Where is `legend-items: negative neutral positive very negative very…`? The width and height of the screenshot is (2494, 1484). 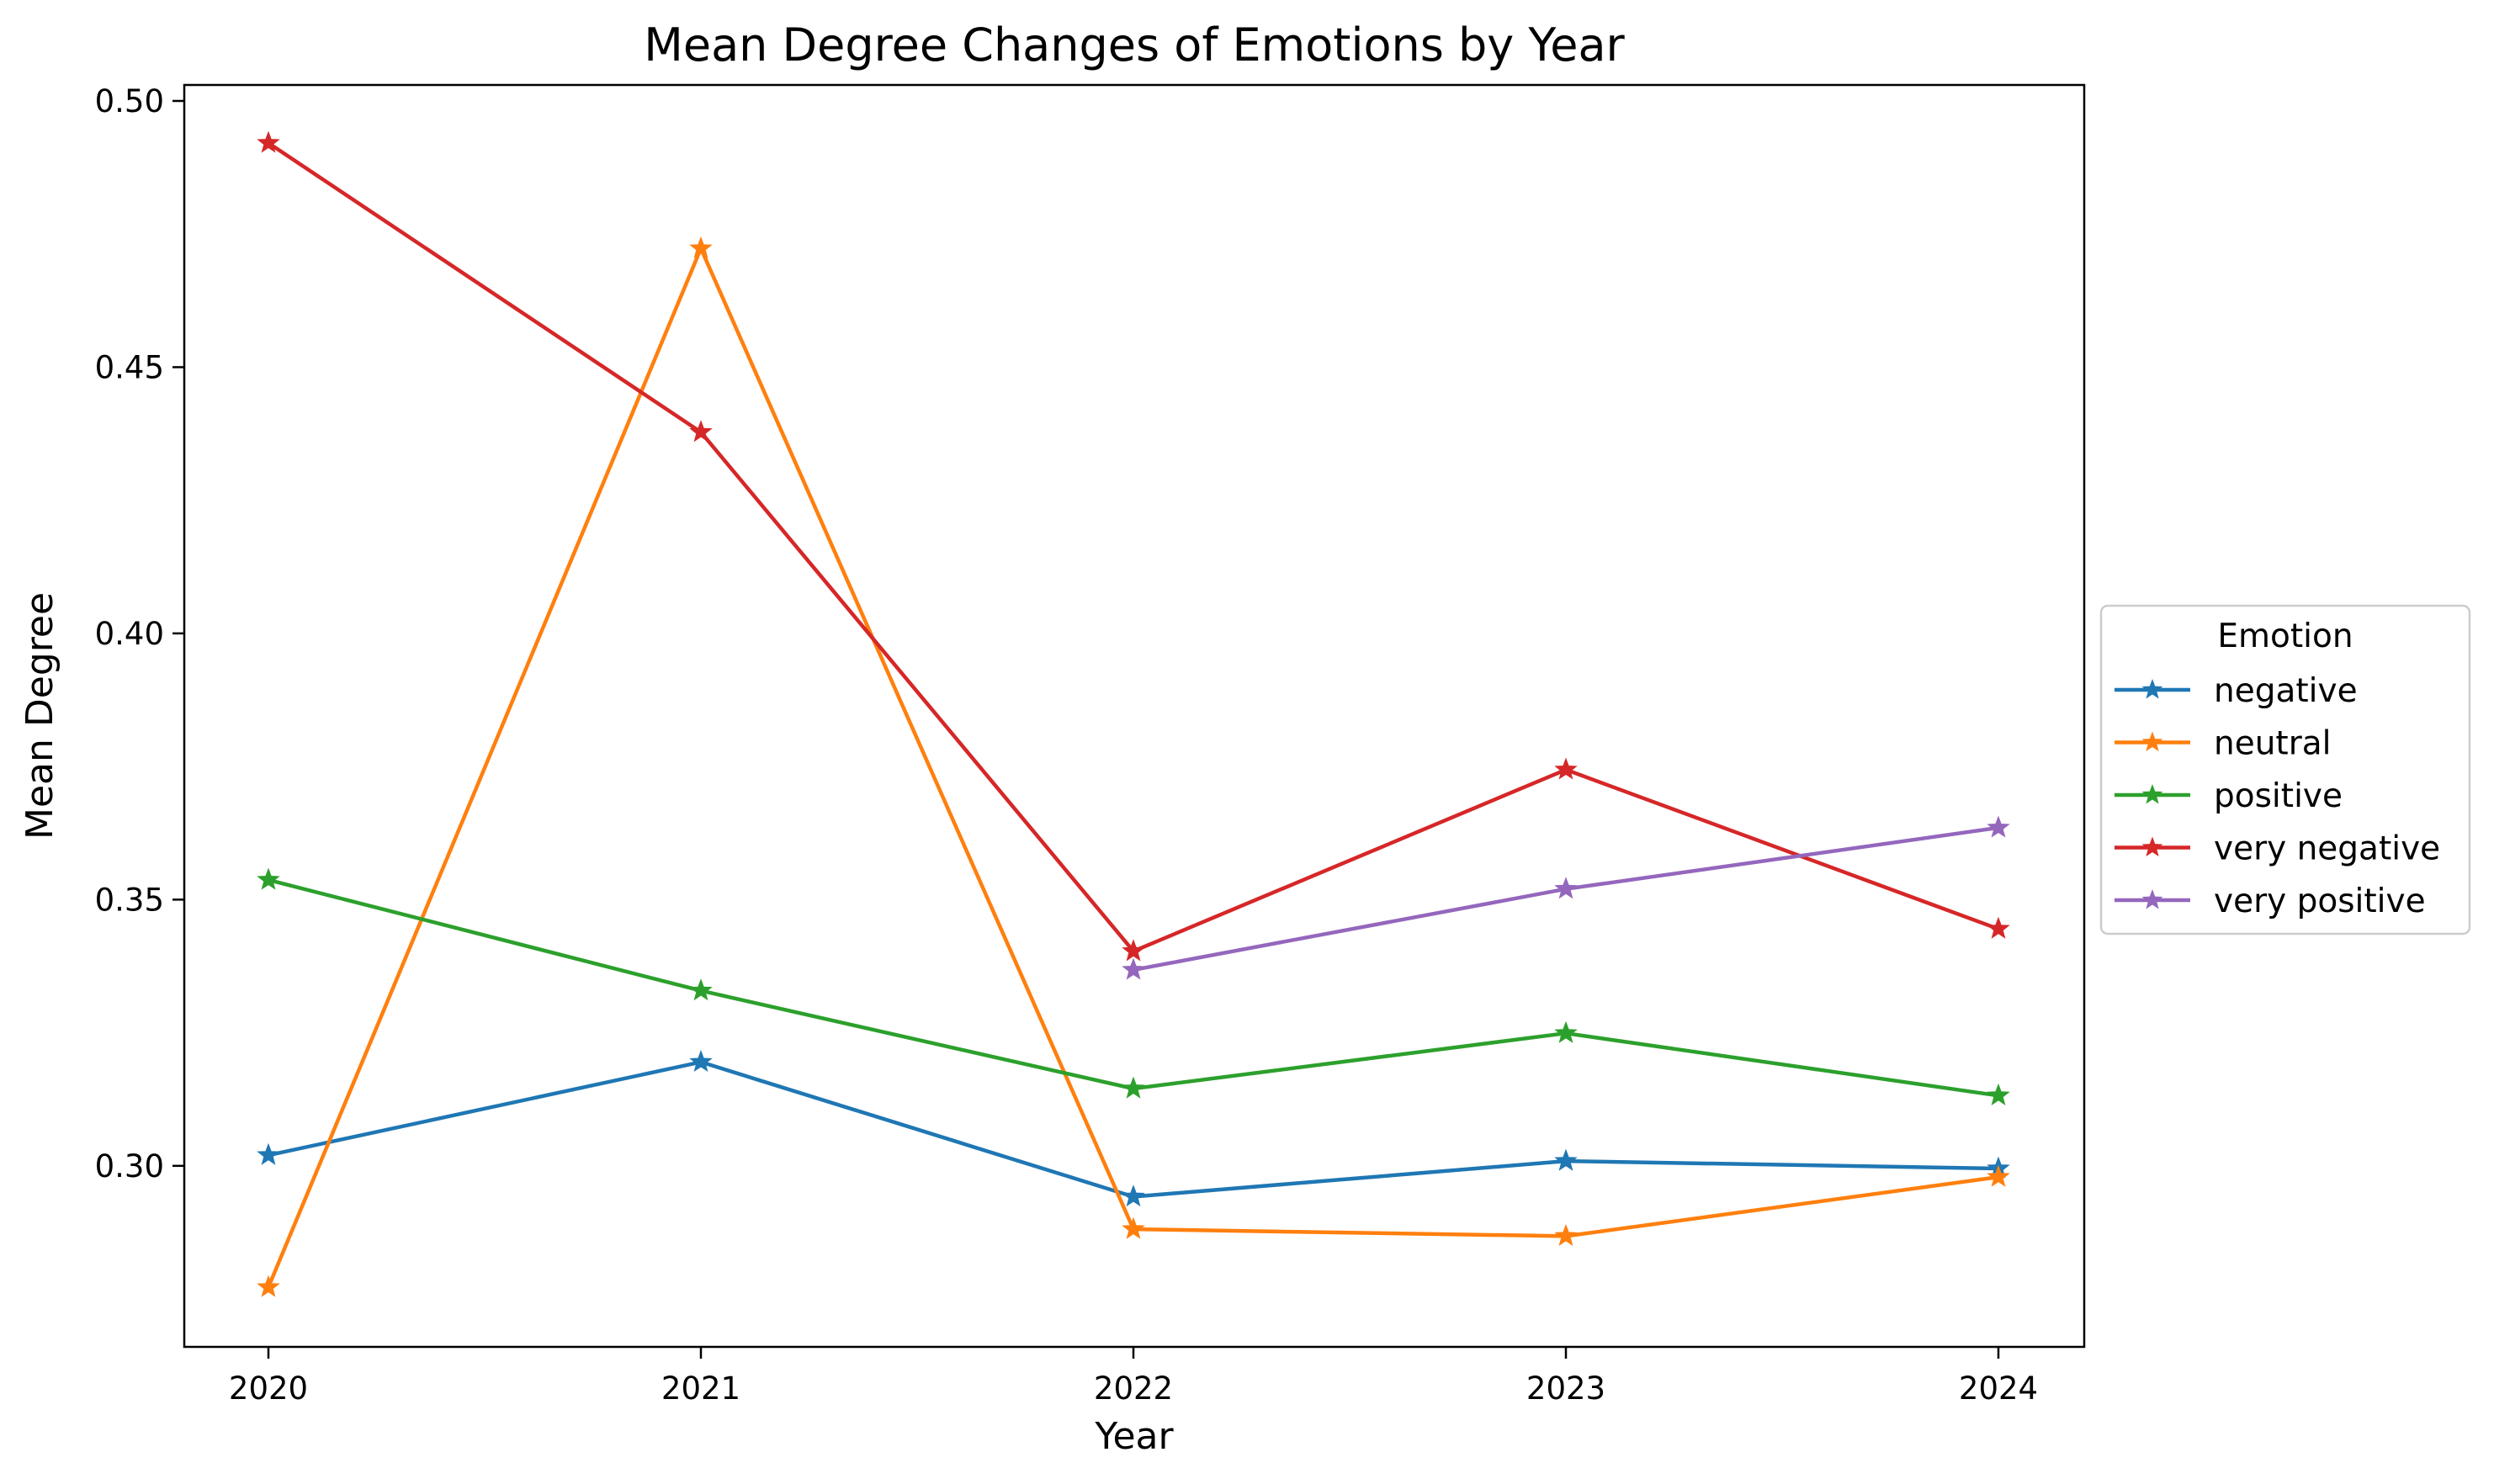 legend-items: negative neutral positive very negative very… is located at coordinates (2277, 796).